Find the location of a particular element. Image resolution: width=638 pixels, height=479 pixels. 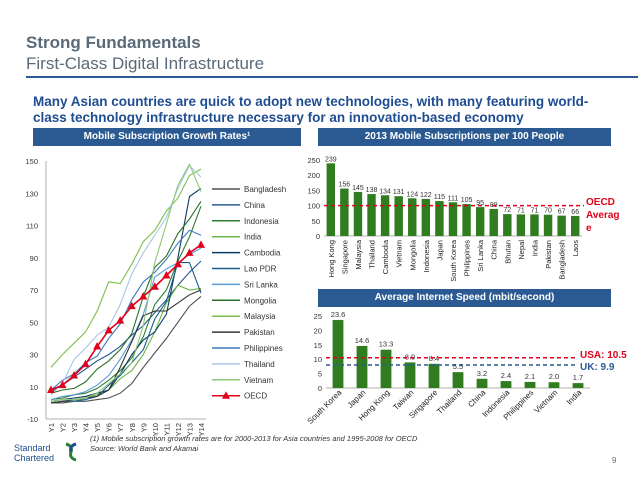

subs-value-label: 145 is located at coordinates (358, 188).